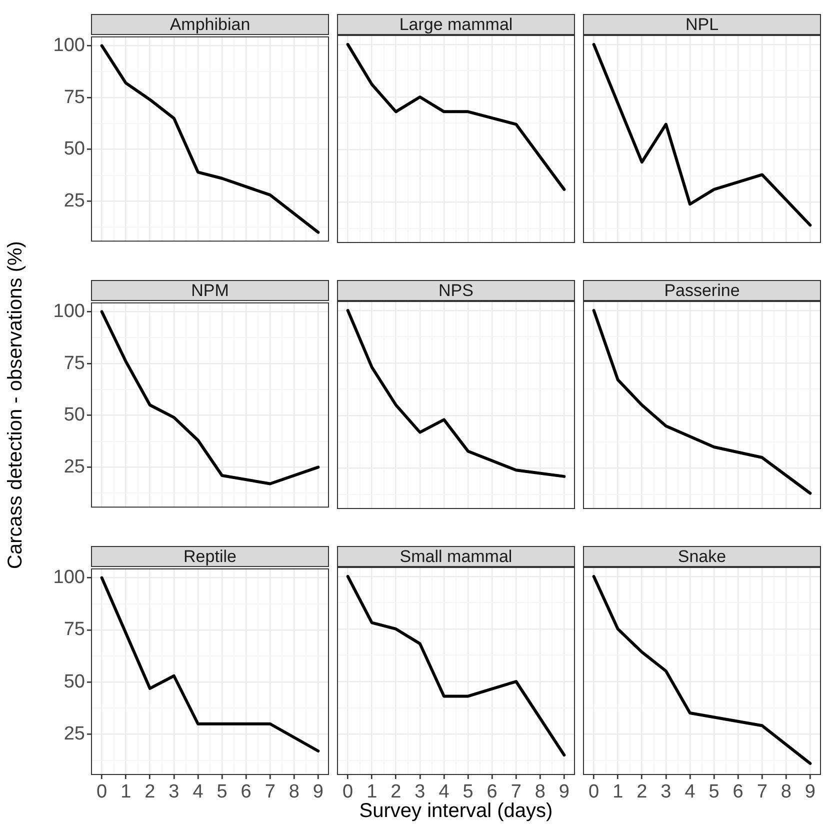 The height and width of the screenshot is (825, 823). Describe the element at coordinates (210, 556) in the screenshot. I see `chart-title: Reptile` at that location.